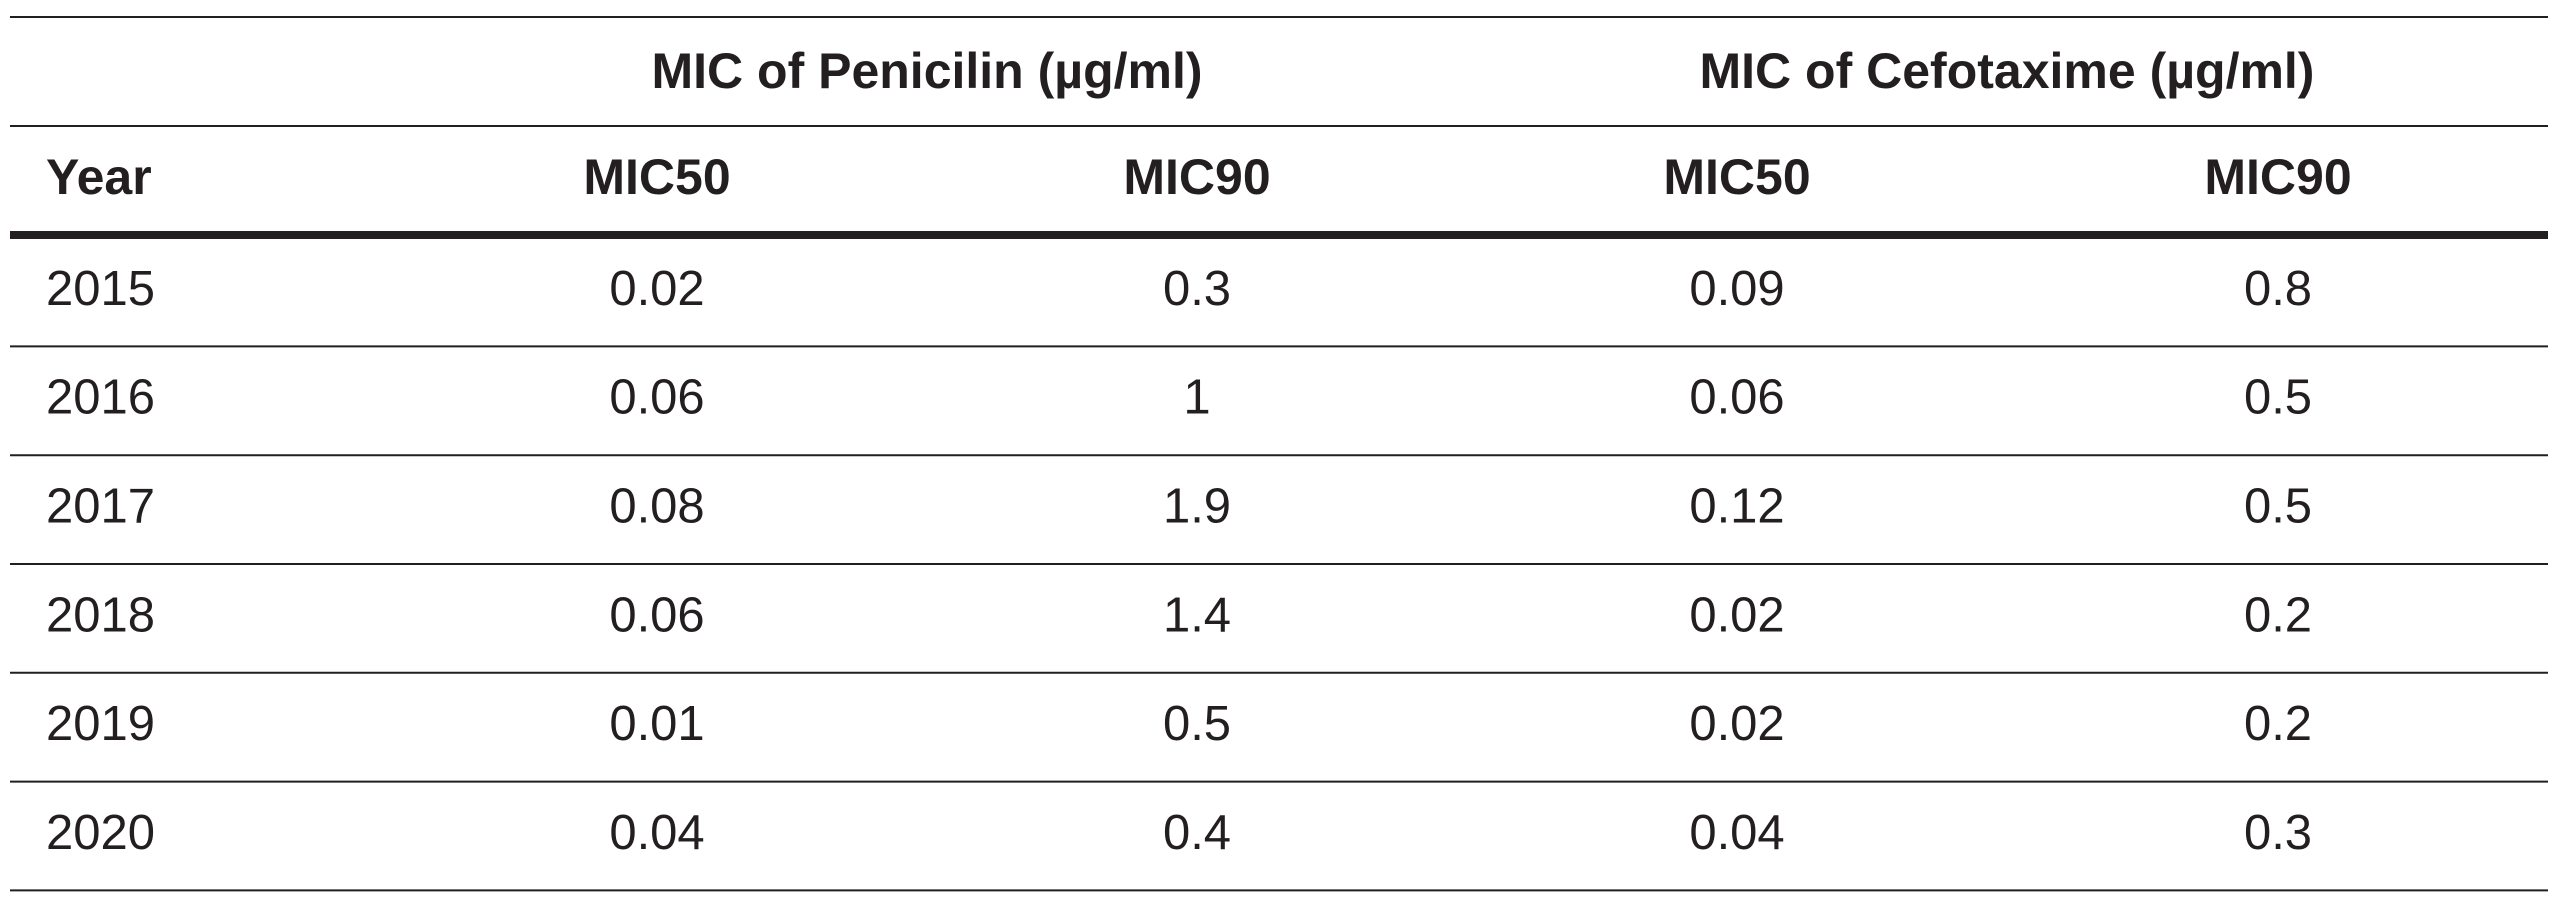  I want to click on group-header: MIC of Cefotaxime (µg/ml), so click(2007, 71).